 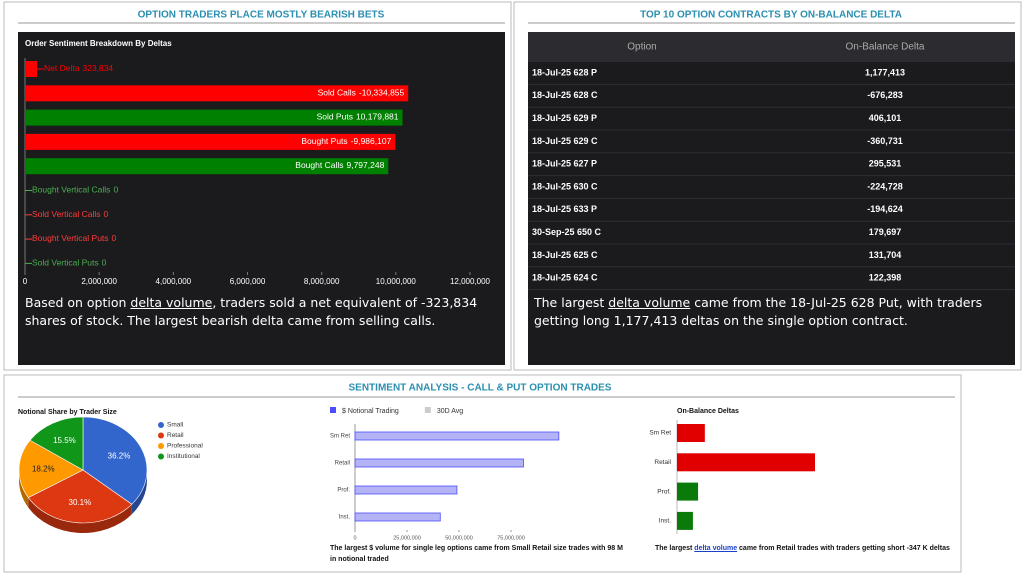 I want to click on x-tick-label: 2,000,000, so click(x=99, y=281).